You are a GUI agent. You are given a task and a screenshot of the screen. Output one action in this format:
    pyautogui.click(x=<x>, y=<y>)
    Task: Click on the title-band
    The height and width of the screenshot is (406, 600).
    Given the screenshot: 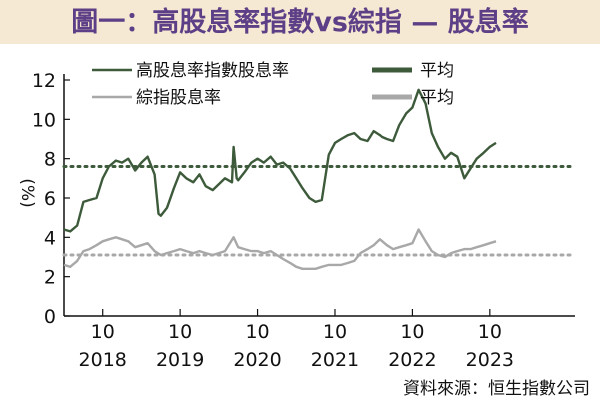 What is the action you would take?
    pyautogui.click(x=300, y=22)
    